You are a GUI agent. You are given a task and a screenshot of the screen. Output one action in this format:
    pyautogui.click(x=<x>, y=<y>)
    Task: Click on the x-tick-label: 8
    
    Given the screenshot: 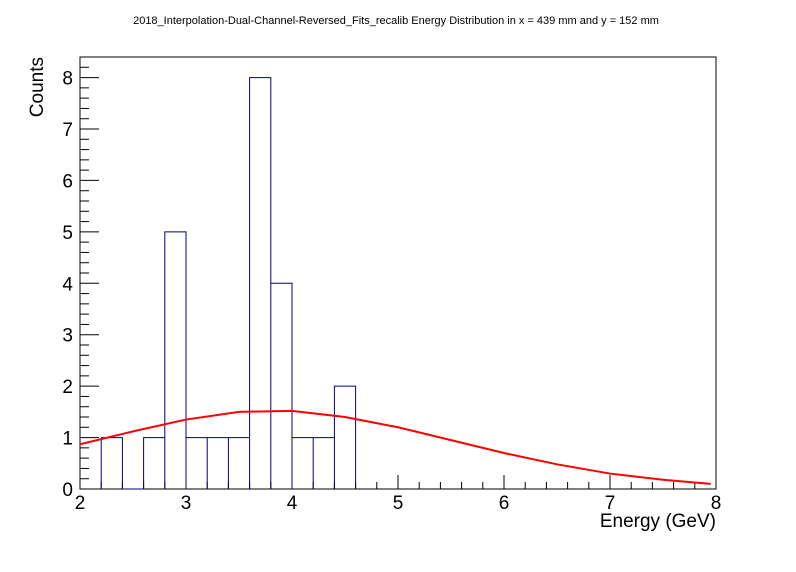 What is the action you would take?
    pyautogui.click(x=716, y=503)
    